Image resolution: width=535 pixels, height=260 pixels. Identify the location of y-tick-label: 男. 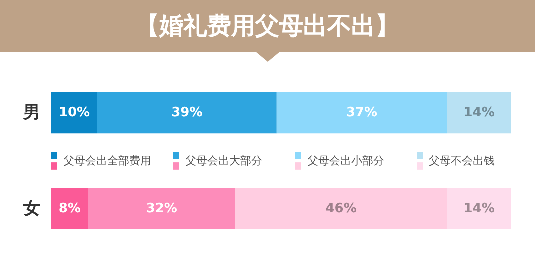
(31, 113).